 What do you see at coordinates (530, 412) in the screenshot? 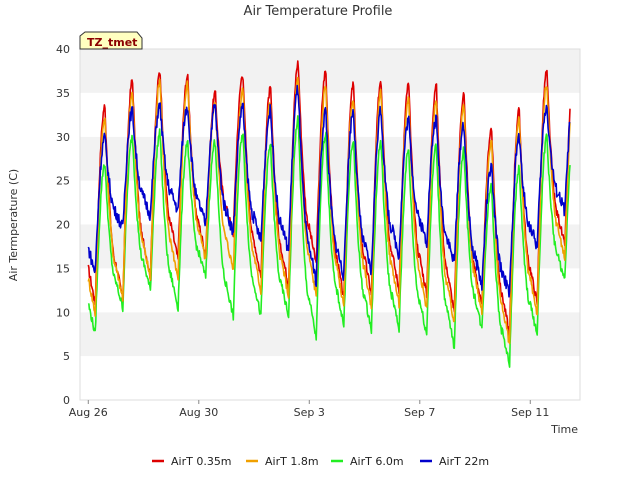
I see `x-tick-label: Sep 11` at bounding box center [530, 412].